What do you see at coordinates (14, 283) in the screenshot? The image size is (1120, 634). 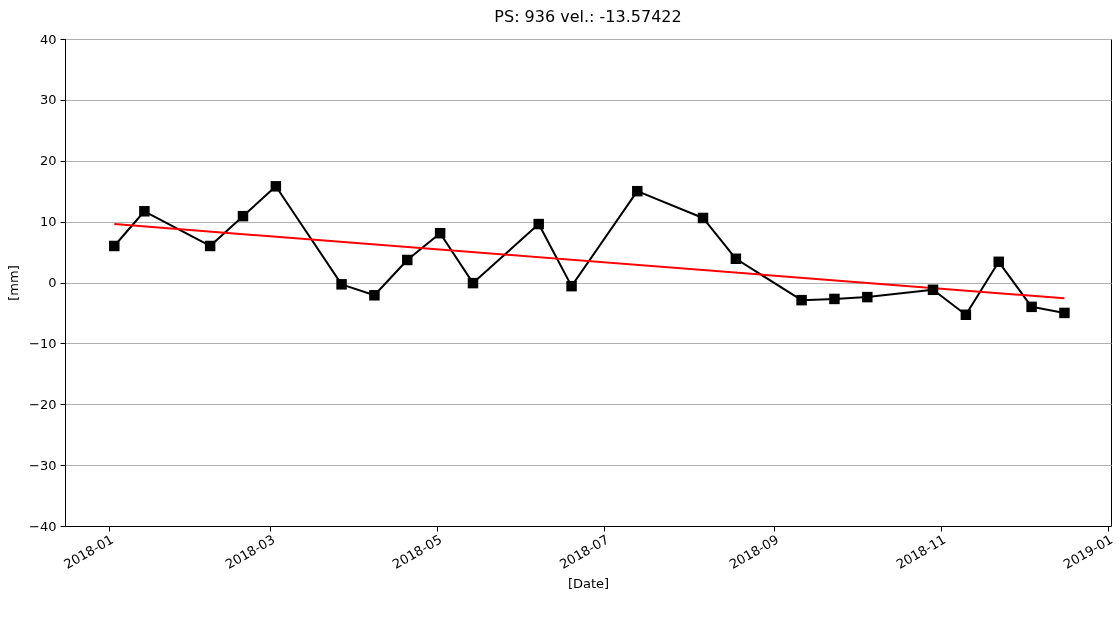 I see `y-axis-title: [mm]` at bounding box center [14, 283].